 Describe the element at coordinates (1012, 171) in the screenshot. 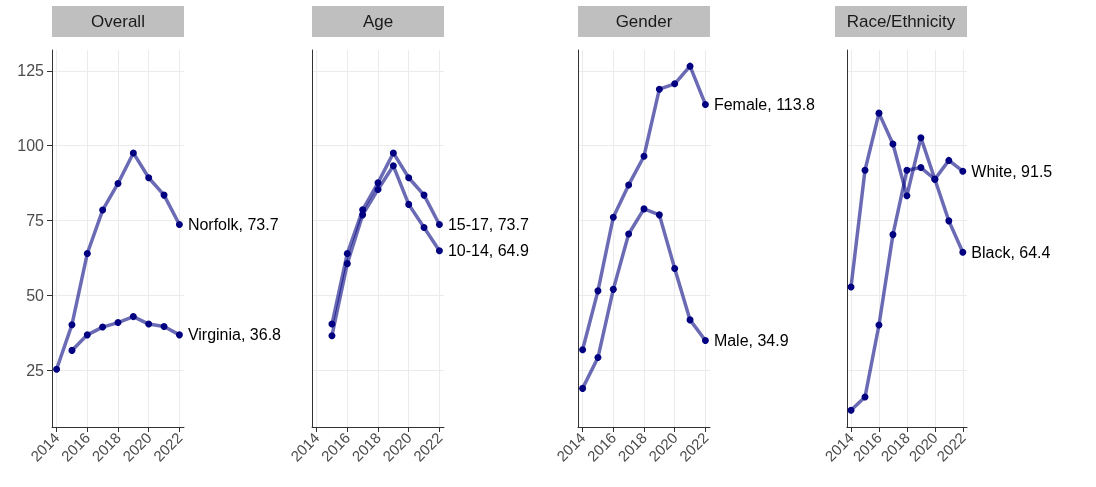

I see `data-label: White, 91.5` at that location.